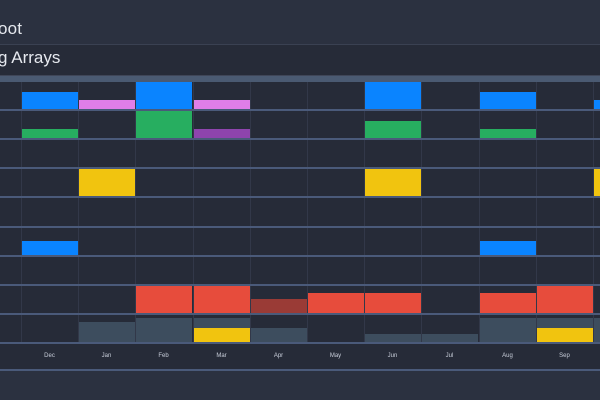  Describe the element at coordinates (564, 356) in the screenshot. I see `month-label: Sep` at that location.